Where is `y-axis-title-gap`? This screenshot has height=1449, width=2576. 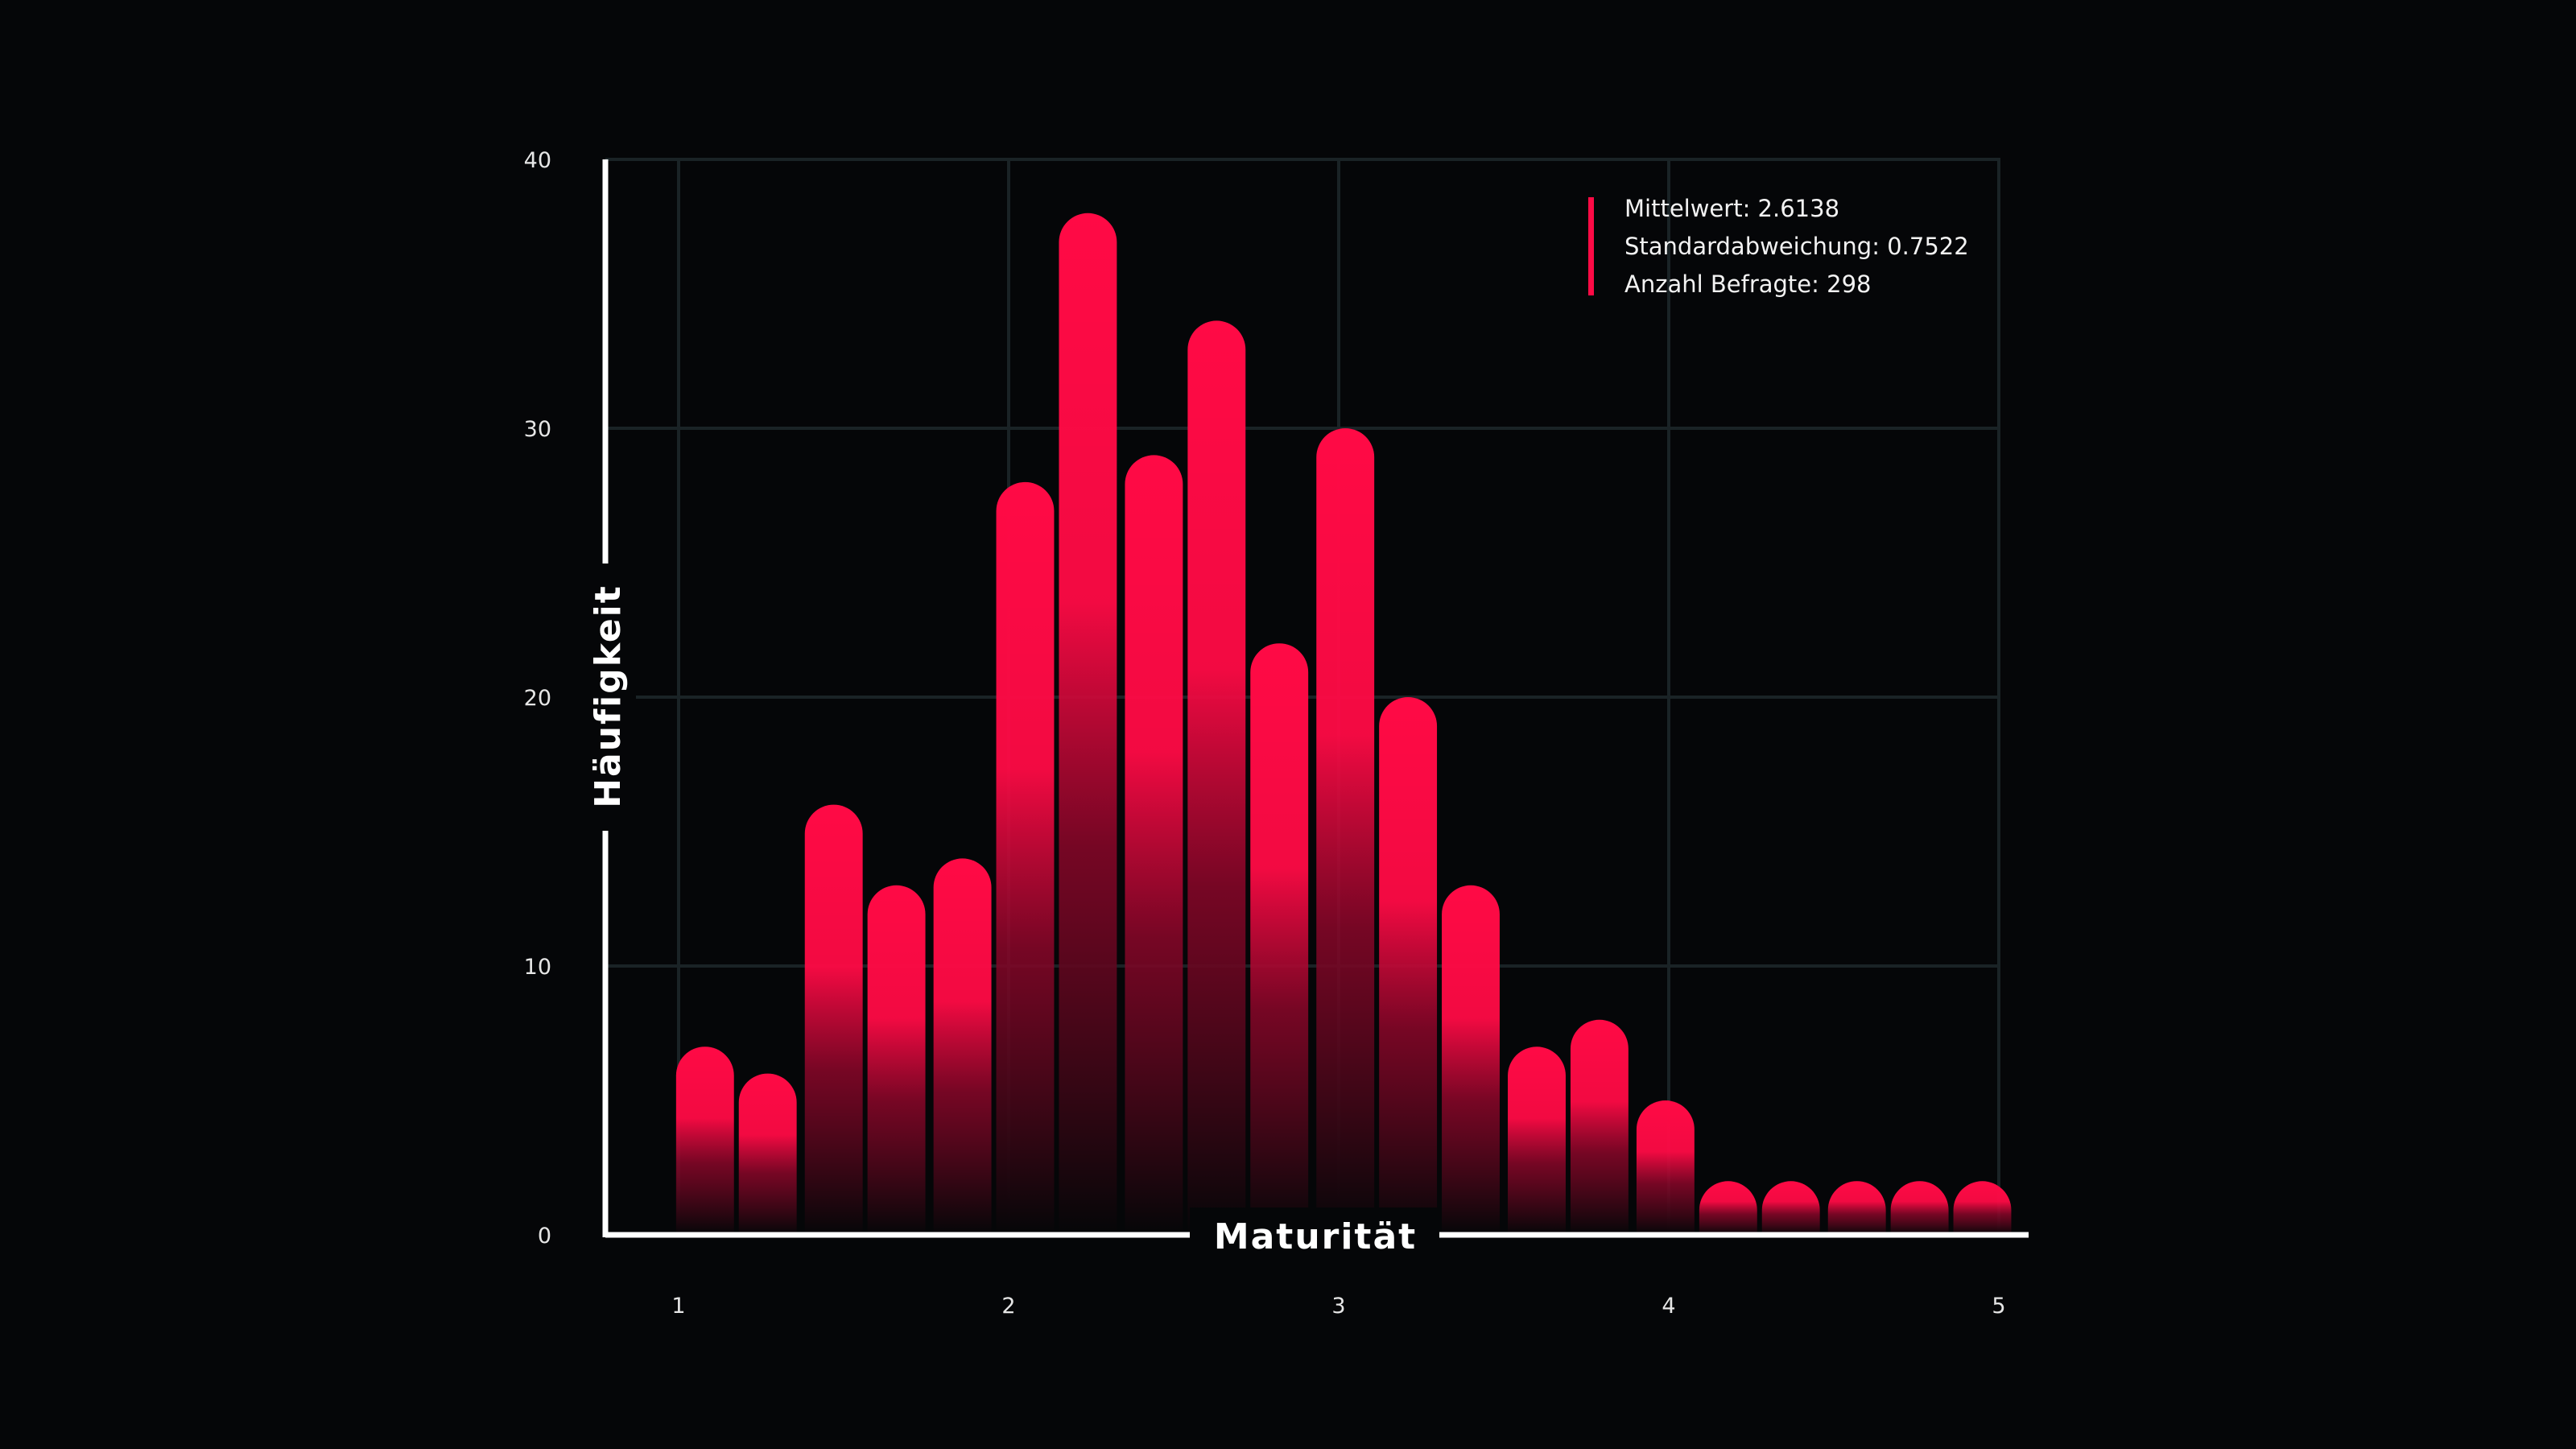
y-axis-title-gap is located at coordinates (608, 697).